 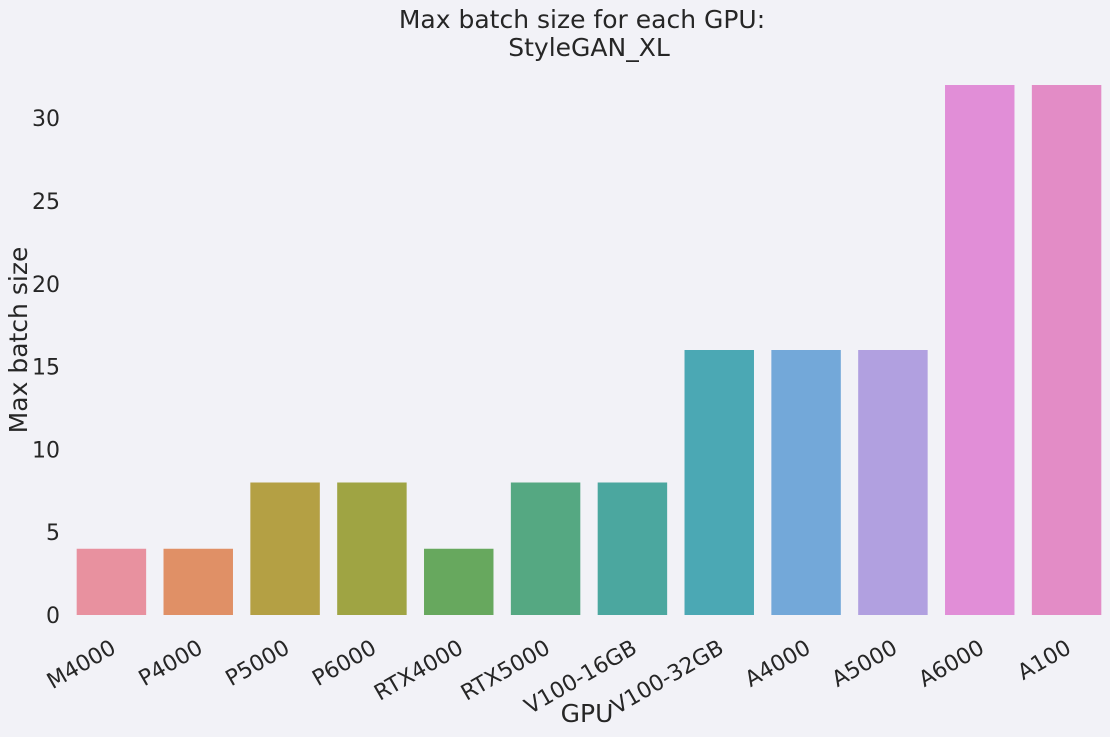 I want to click on bar-a100, so click(x=1066, y=350).